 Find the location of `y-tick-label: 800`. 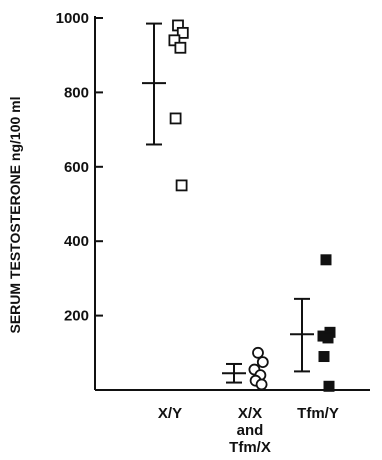

y-tick-label: 800 is located at coordinates (76, 92).